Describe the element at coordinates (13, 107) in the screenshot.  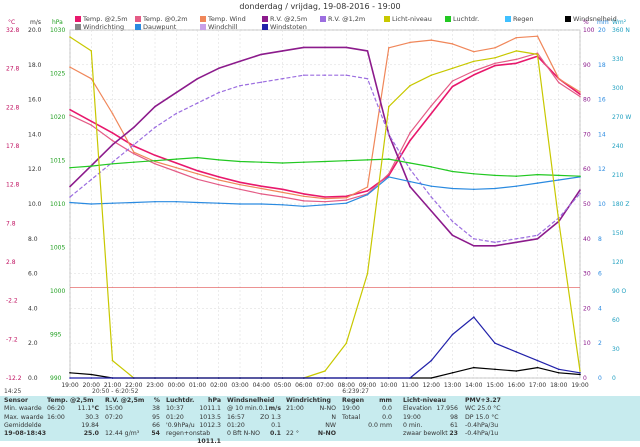
I see `tick-label: 22.8` at that location.